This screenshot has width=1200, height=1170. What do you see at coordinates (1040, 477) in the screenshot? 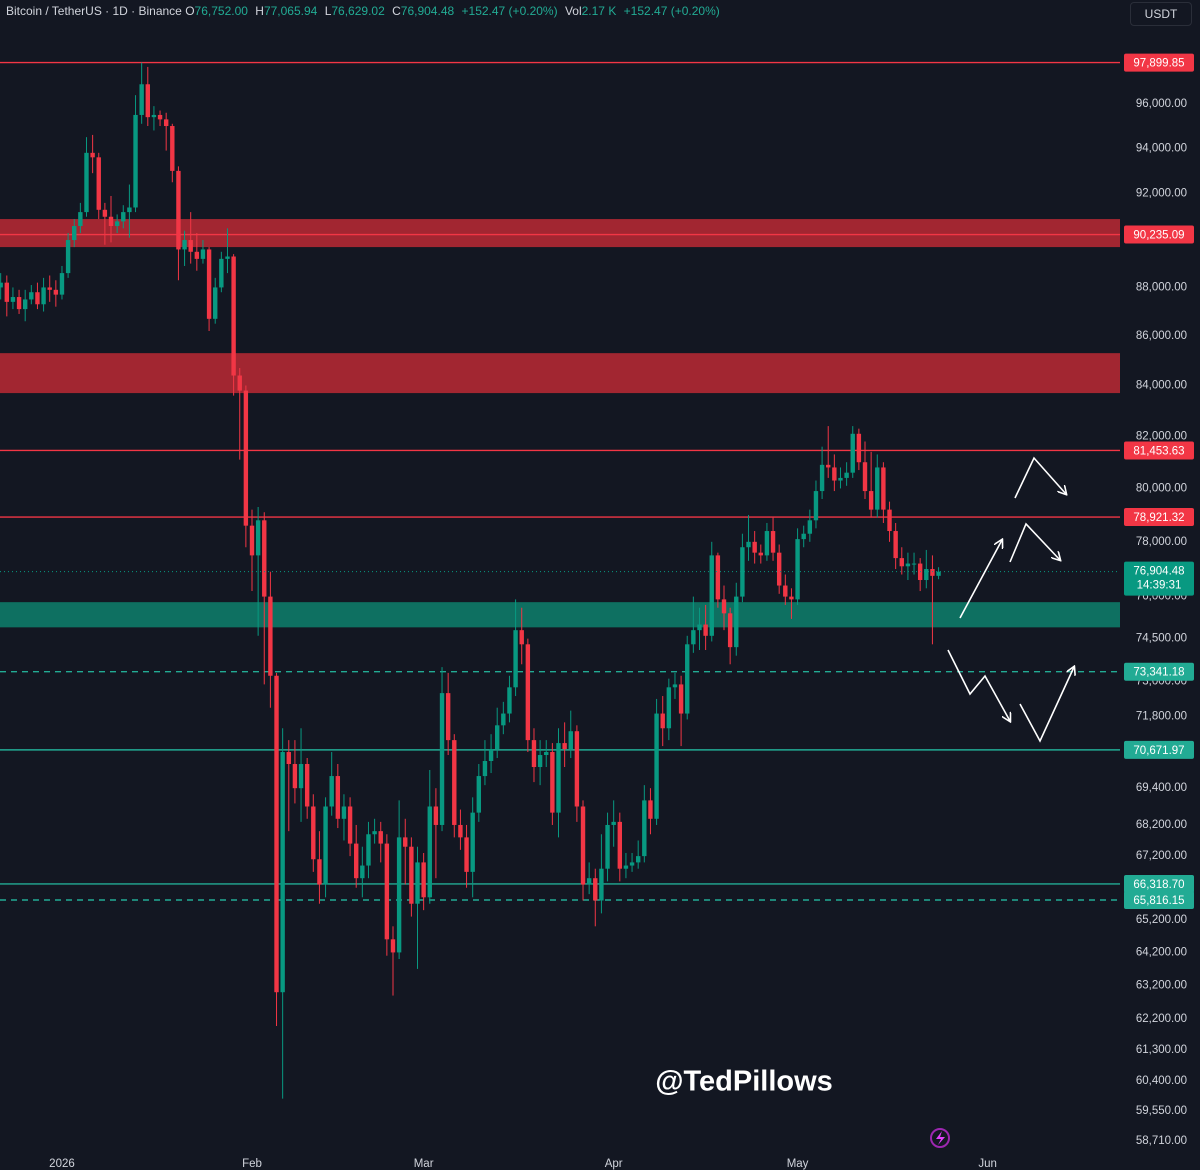
I see `arrow-zigzag` at bounding box center [1040, 477].